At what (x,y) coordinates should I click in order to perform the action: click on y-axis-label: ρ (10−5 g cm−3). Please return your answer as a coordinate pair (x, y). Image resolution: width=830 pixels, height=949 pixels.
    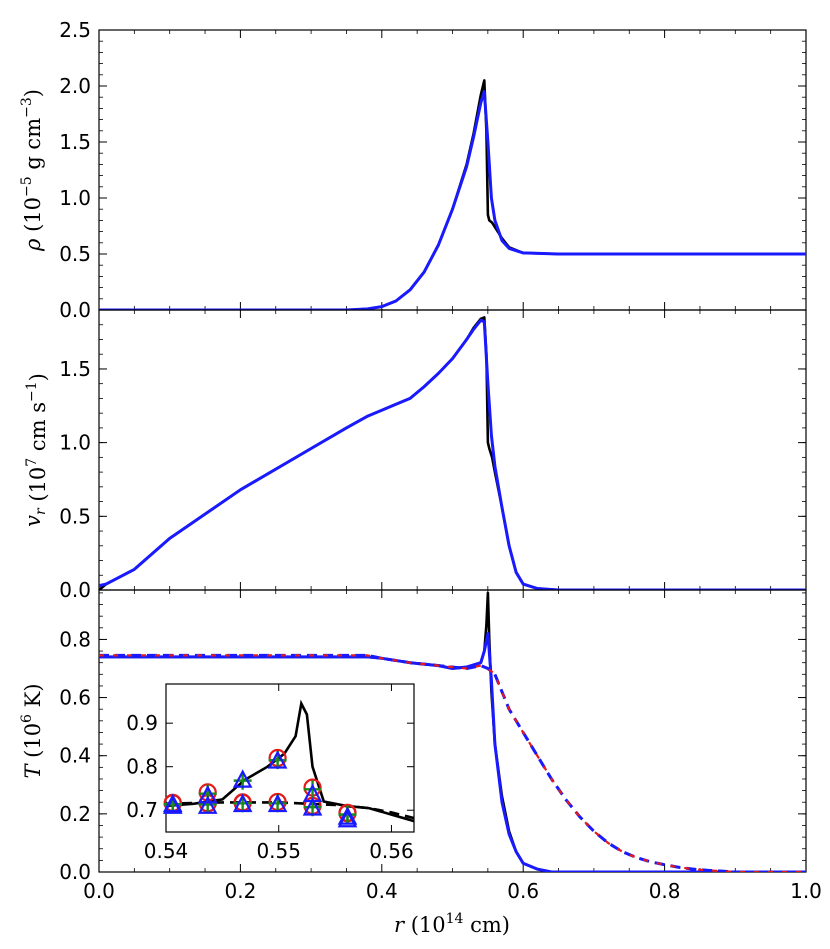
    Looking at the image, I should click on (32, 170).